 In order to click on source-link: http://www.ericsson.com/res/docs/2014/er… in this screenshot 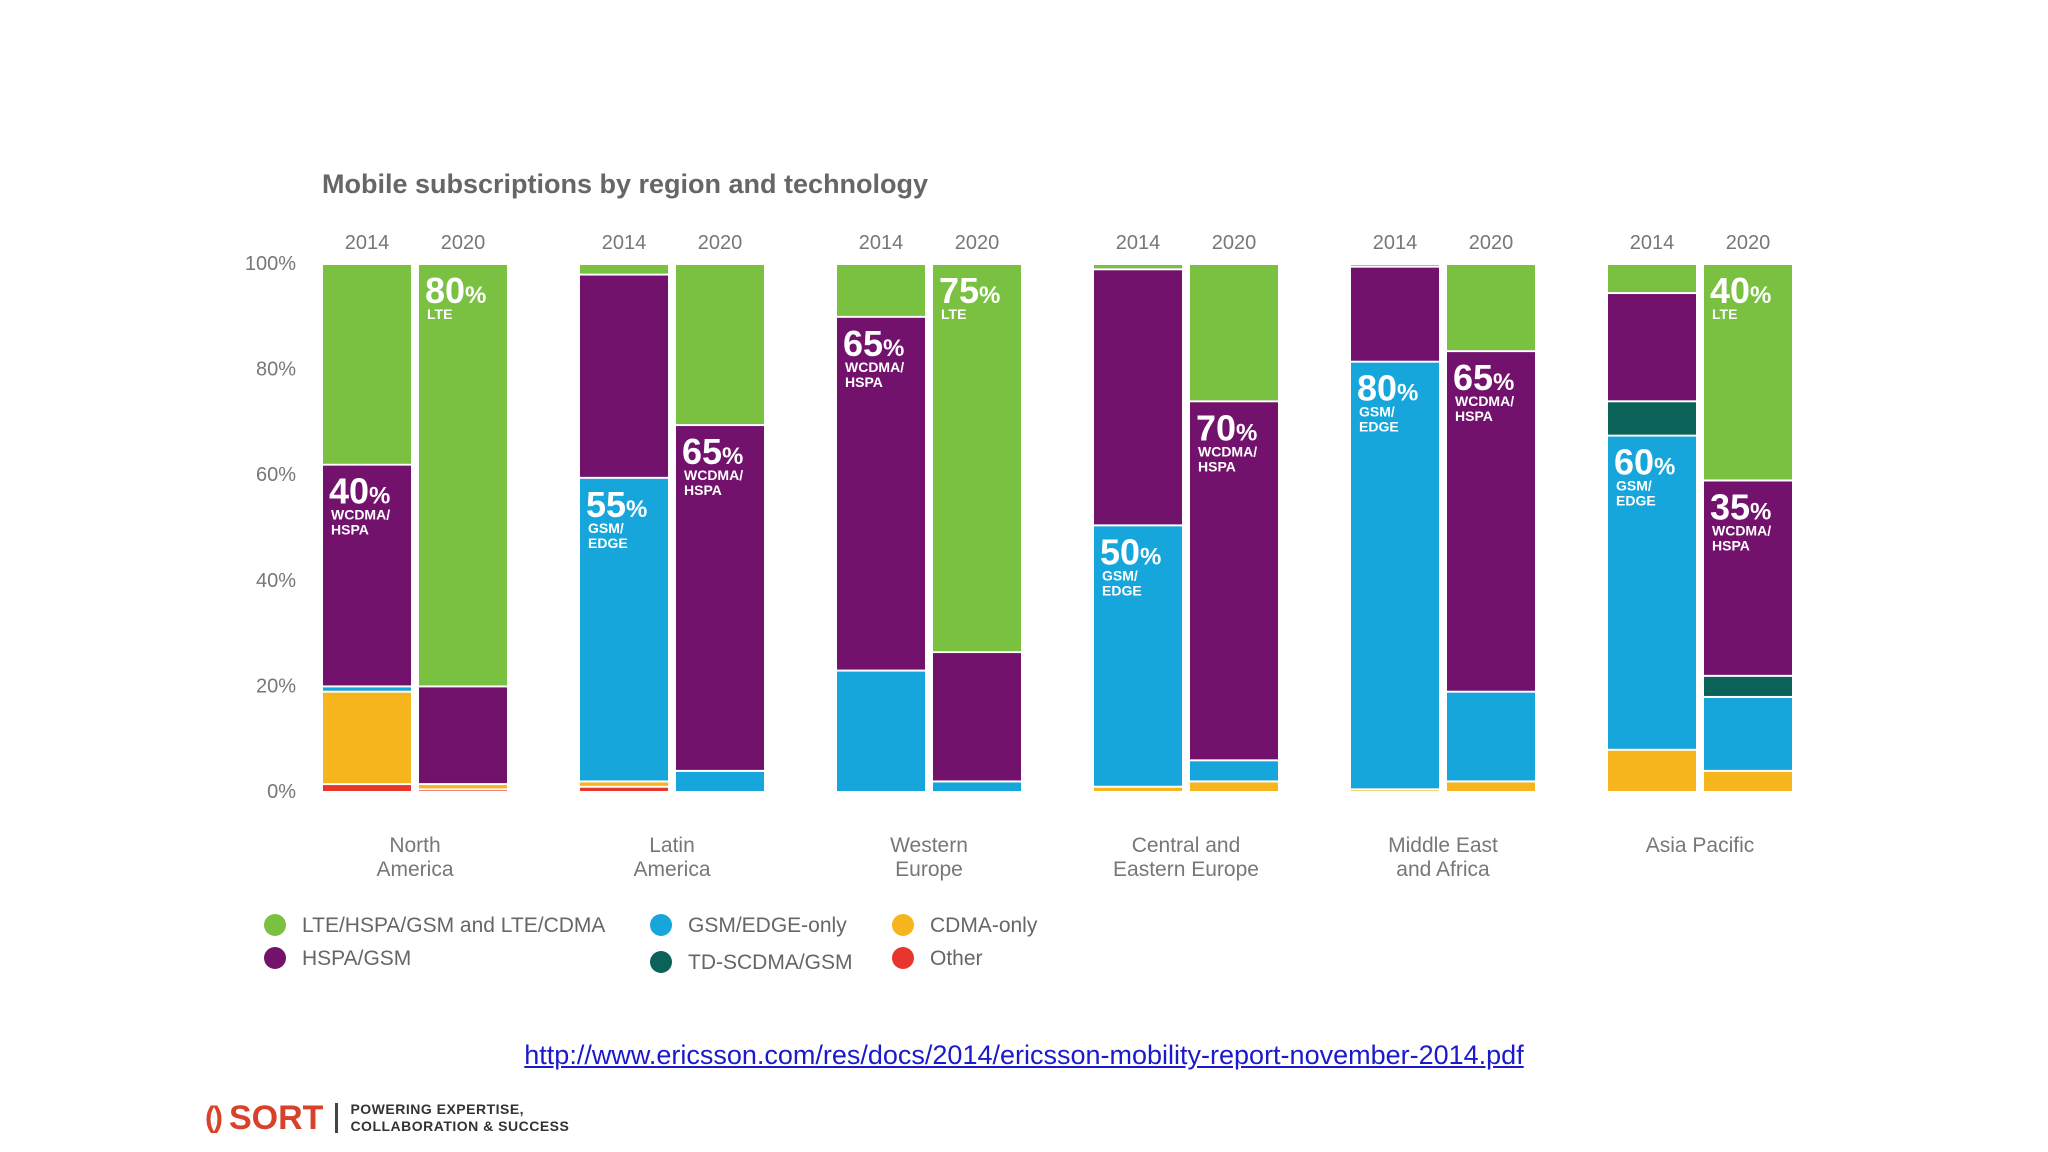, I will do `click(1024, 1055)`.